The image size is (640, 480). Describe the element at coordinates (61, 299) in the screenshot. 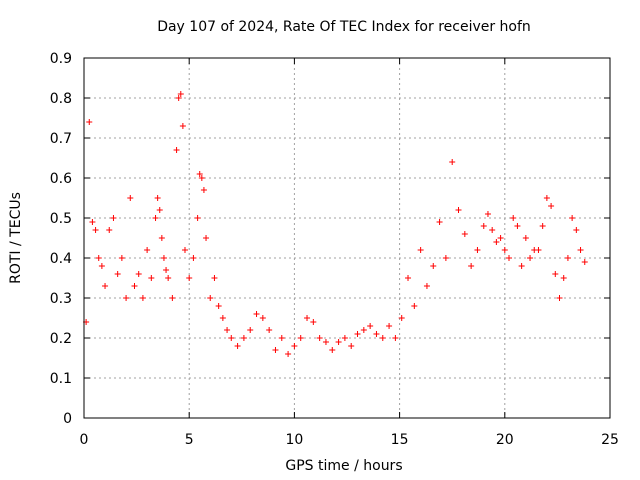

I see `y-tick-label: 0.3` at that location.